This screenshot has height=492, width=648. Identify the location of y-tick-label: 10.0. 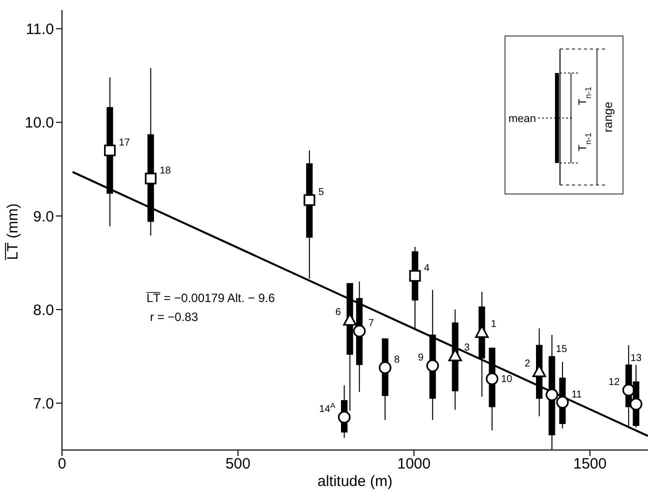
(39, 123).